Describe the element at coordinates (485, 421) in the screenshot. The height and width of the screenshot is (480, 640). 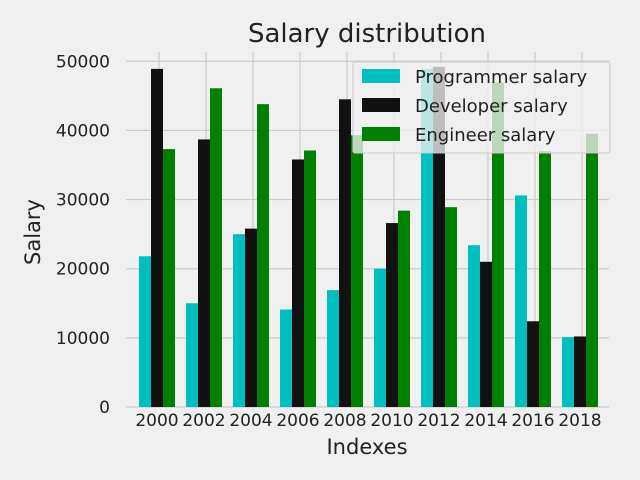
I see `x-tick-label: 2014` at that location.